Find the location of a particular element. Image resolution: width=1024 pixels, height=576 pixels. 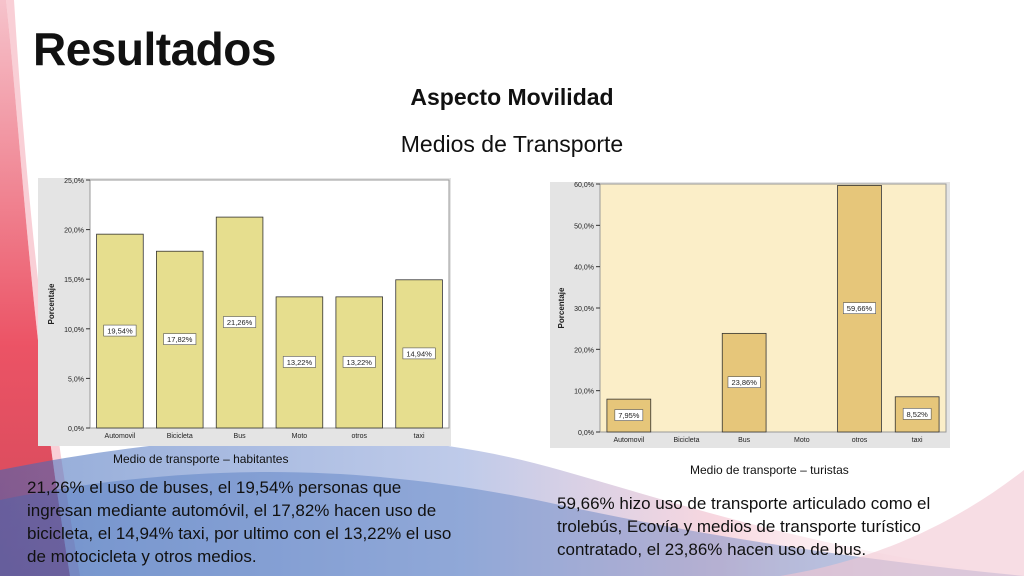

data-label: 19,54% is located at coordinates (120, 331).